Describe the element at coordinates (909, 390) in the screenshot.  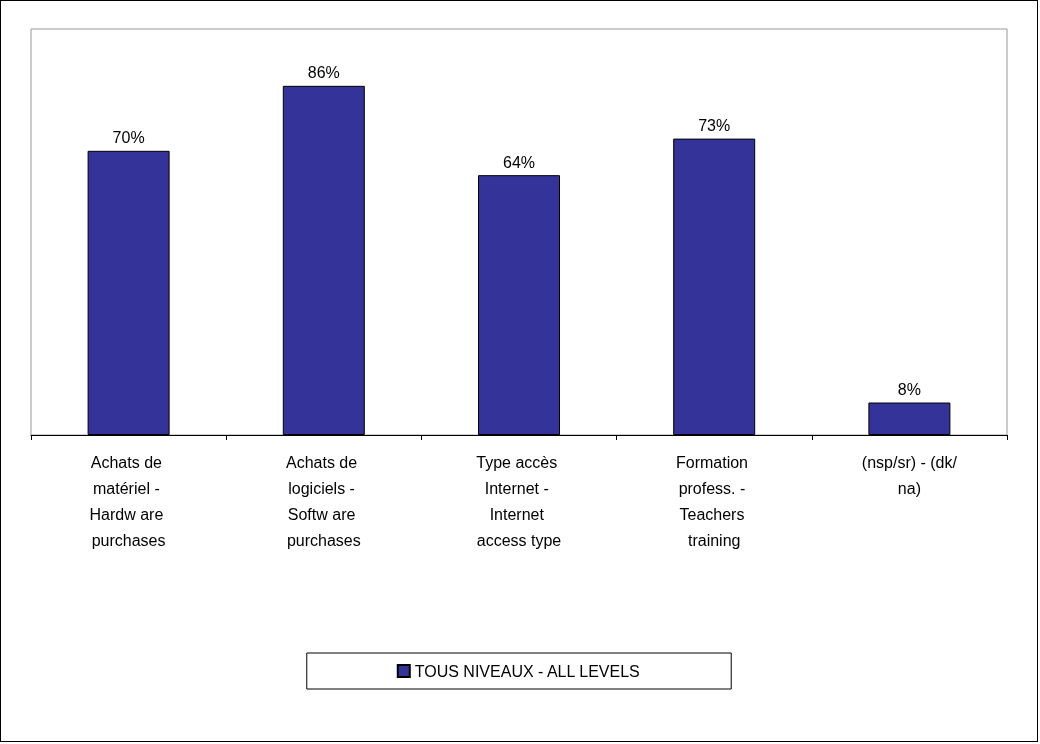
I see `data-label: 8%` at that location.